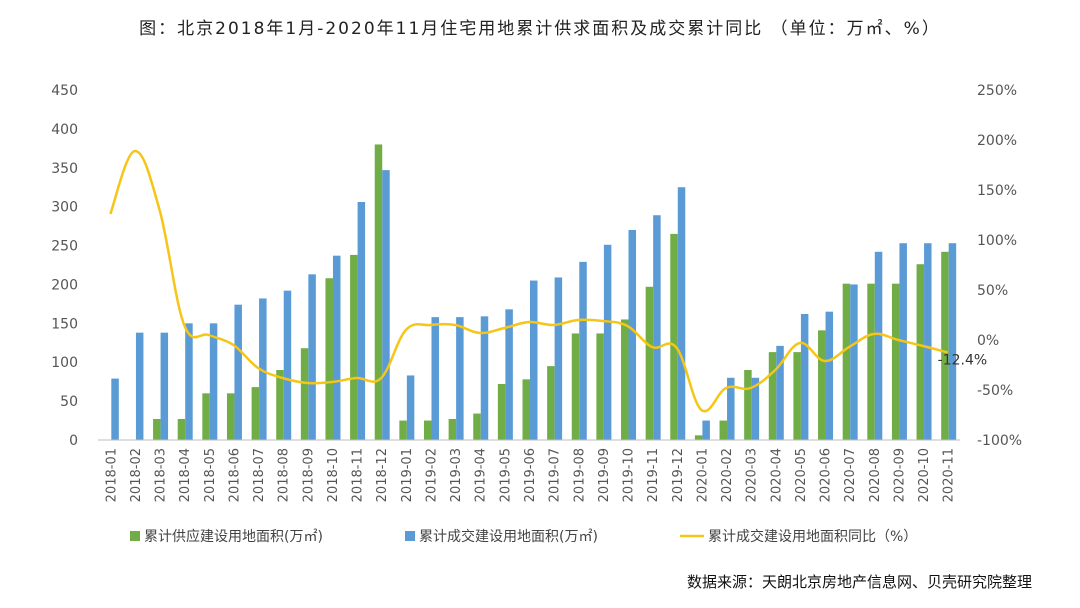  I want to click on y-right-tick-label: 250%, so click(997, 91).